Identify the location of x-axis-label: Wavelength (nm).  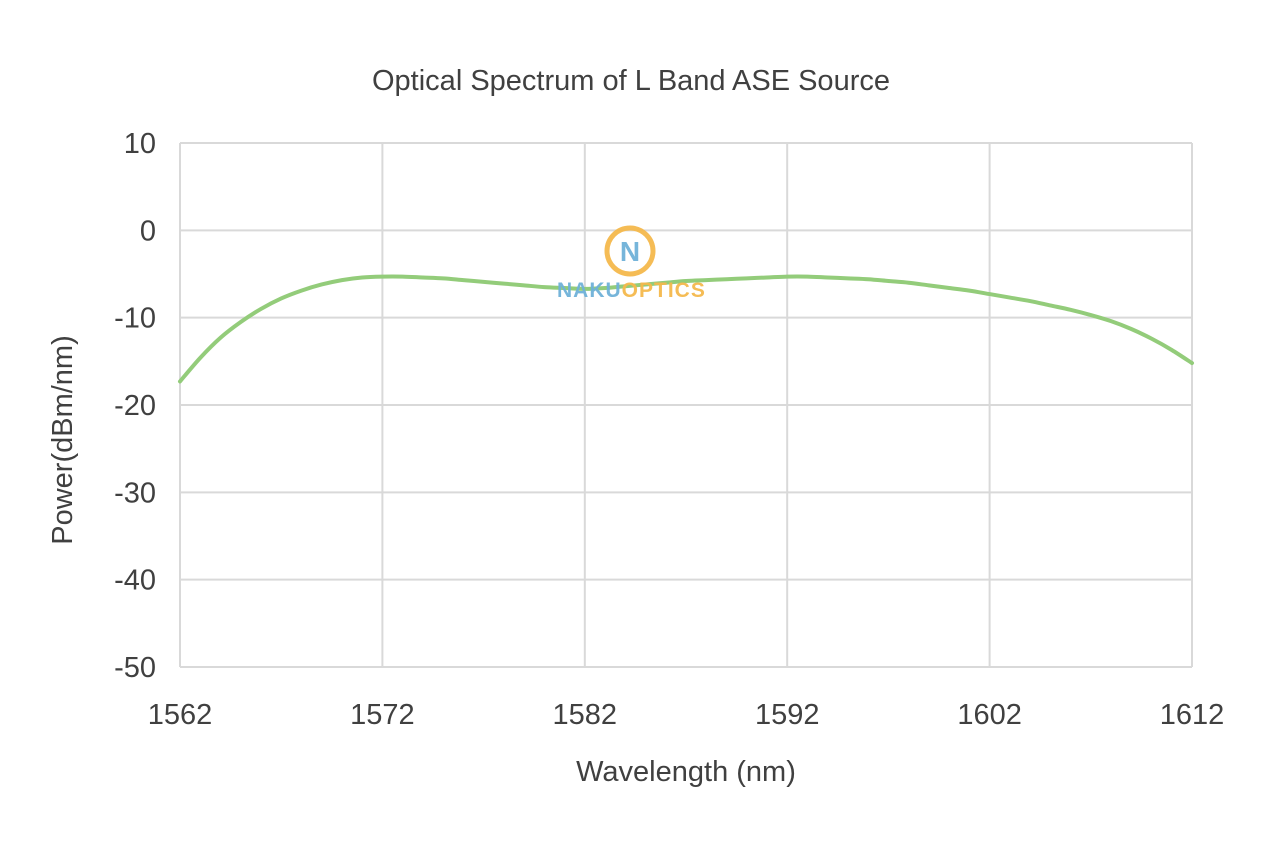
(686, 772).